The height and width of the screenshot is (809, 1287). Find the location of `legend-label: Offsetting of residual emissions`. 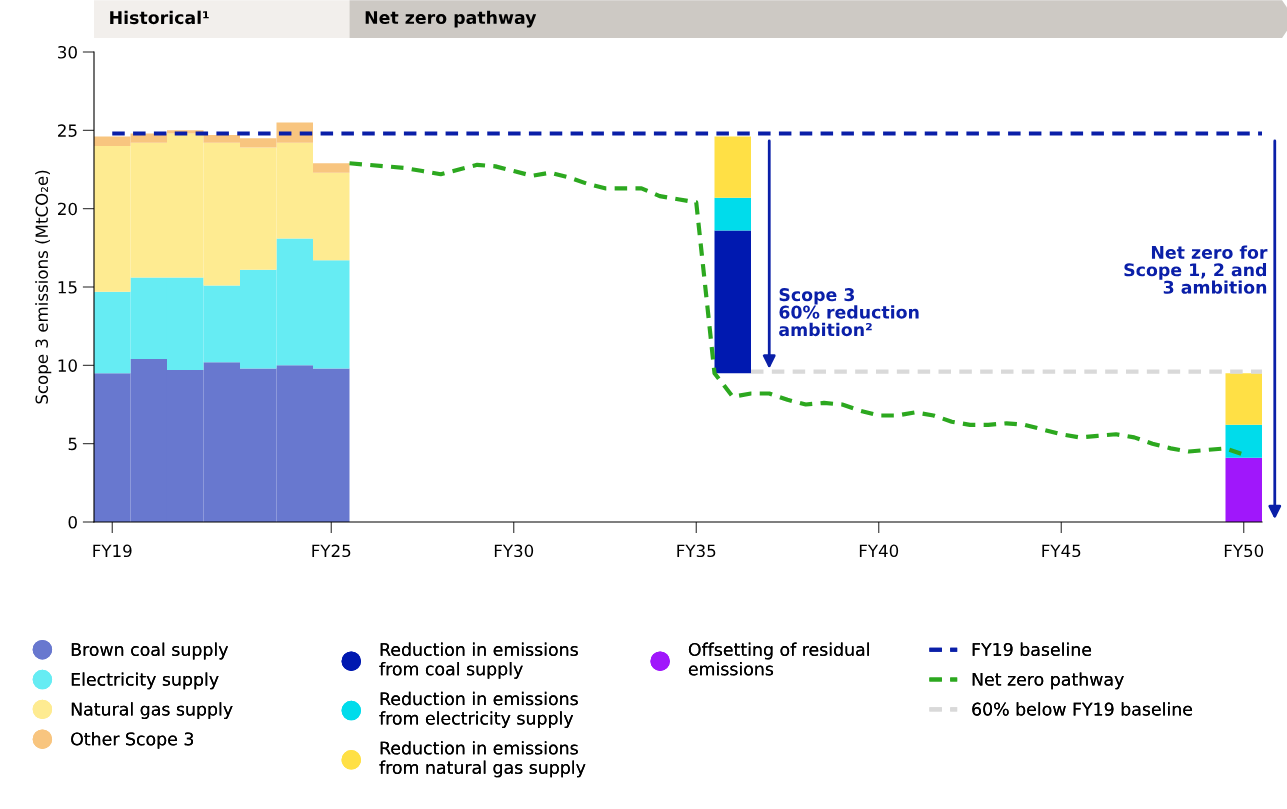

legend-label: Offsetting of residual emissions is located at coordinates (778, 659).